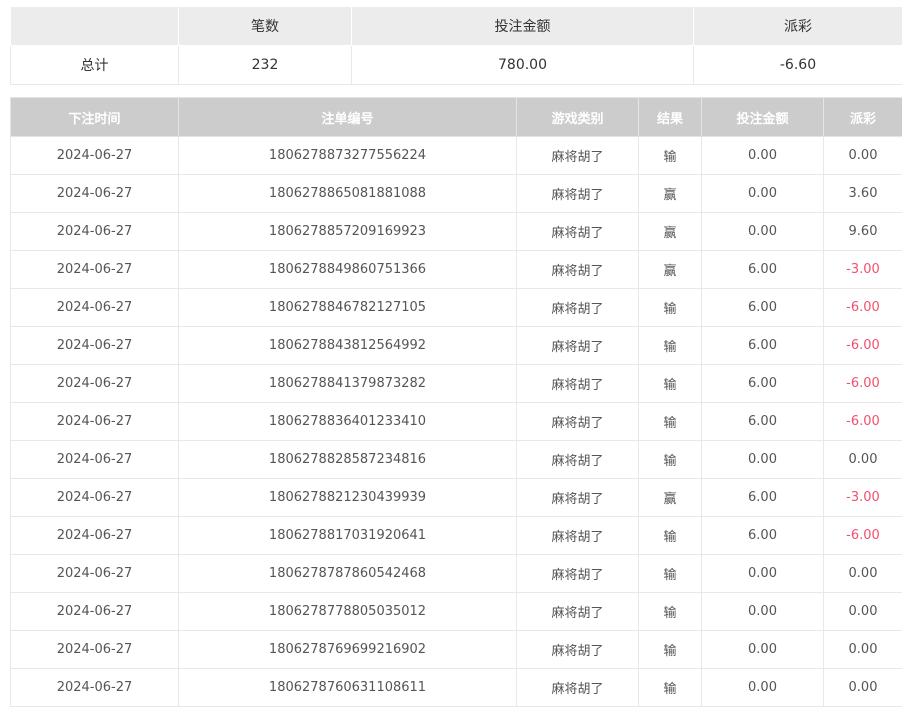 The height and width of the screenshot is (707, 902). I want to click on cell-bet-id: 1806278760631108611, so click(348, 688).